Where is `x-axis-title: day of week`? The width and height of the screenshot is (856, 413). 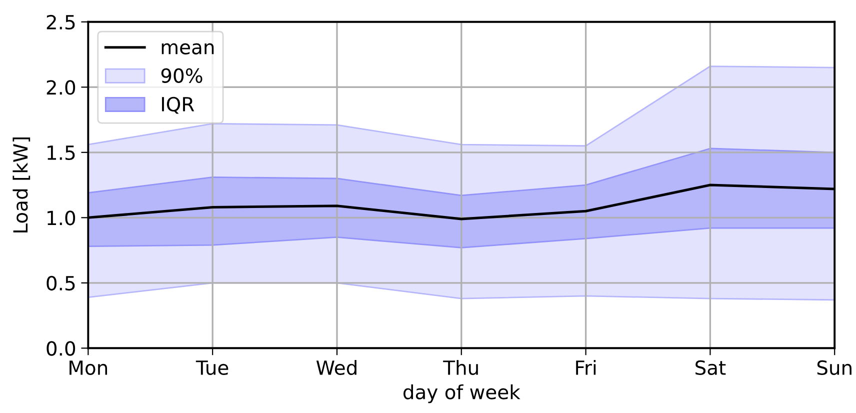 x-axis-title: day of week is located at coordinates (461, 394).